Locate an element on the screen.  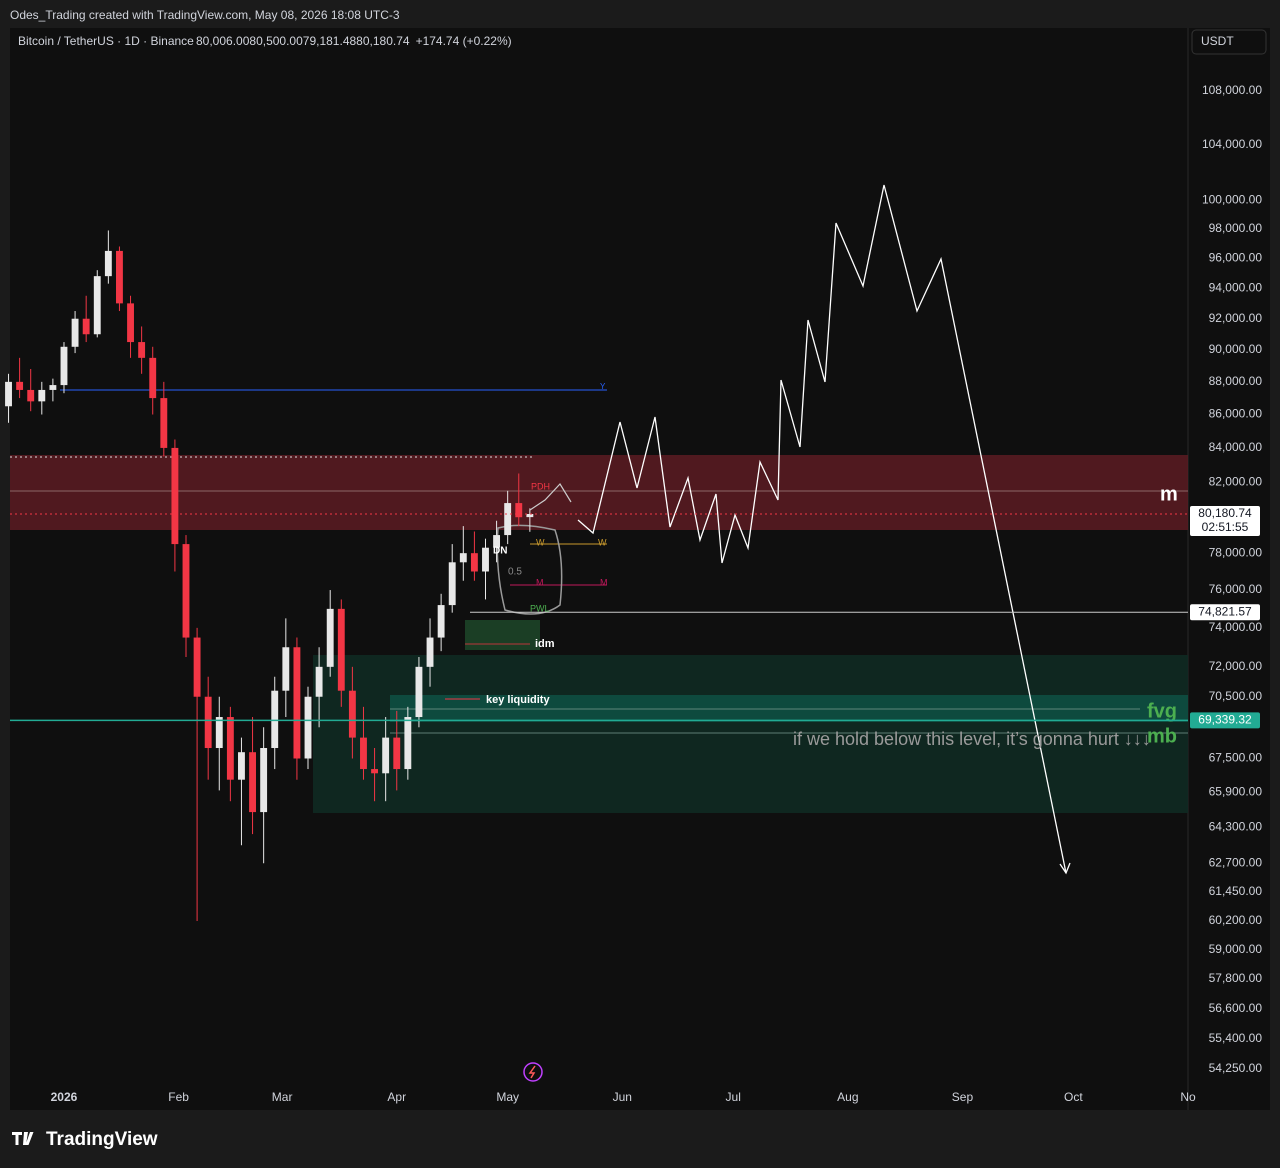
footer: TradingView is located at coordinates (102, 1139).